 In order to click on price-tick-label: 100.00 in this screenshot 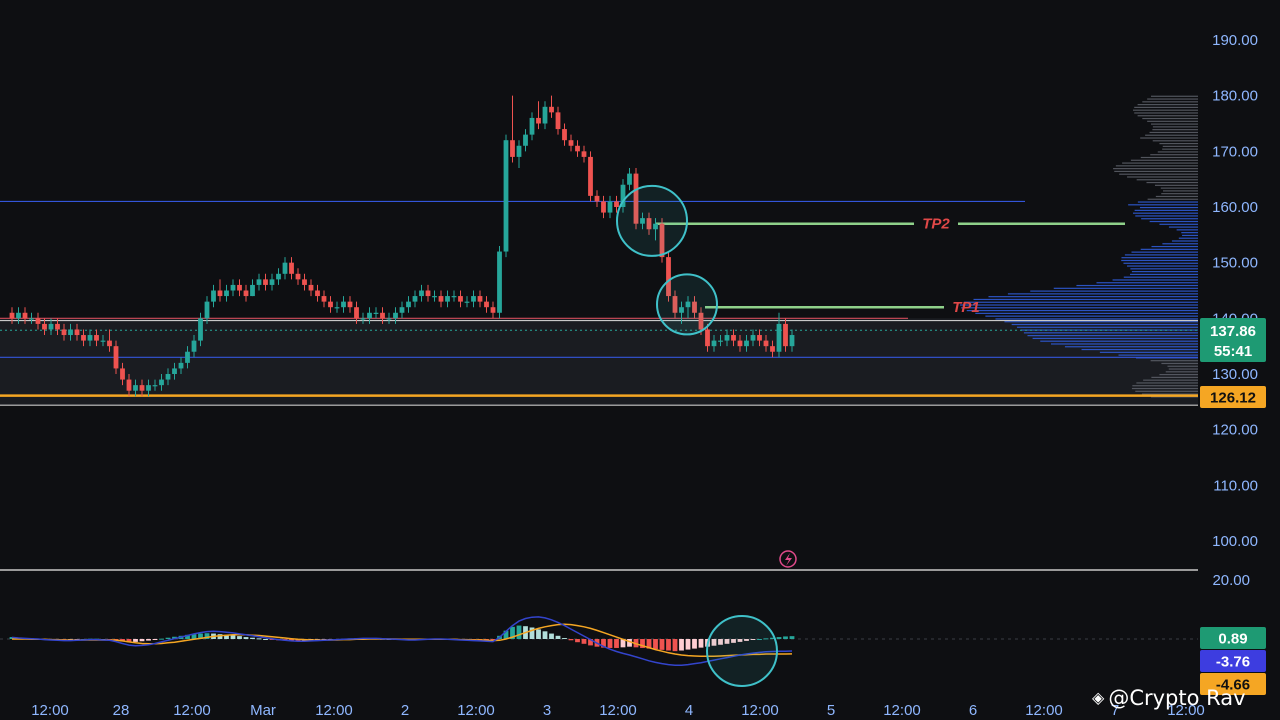, I will do `click(1235, 541)`.